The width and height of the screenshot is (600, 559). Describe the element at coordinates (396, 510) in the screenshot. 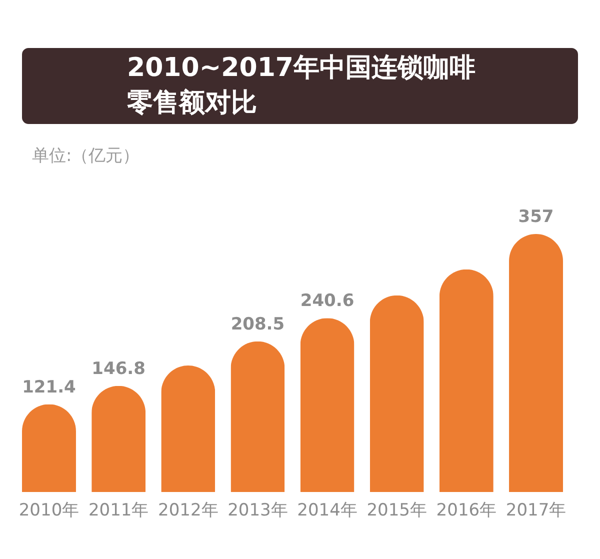

I see `x-tick-label: 2015年` at that location.